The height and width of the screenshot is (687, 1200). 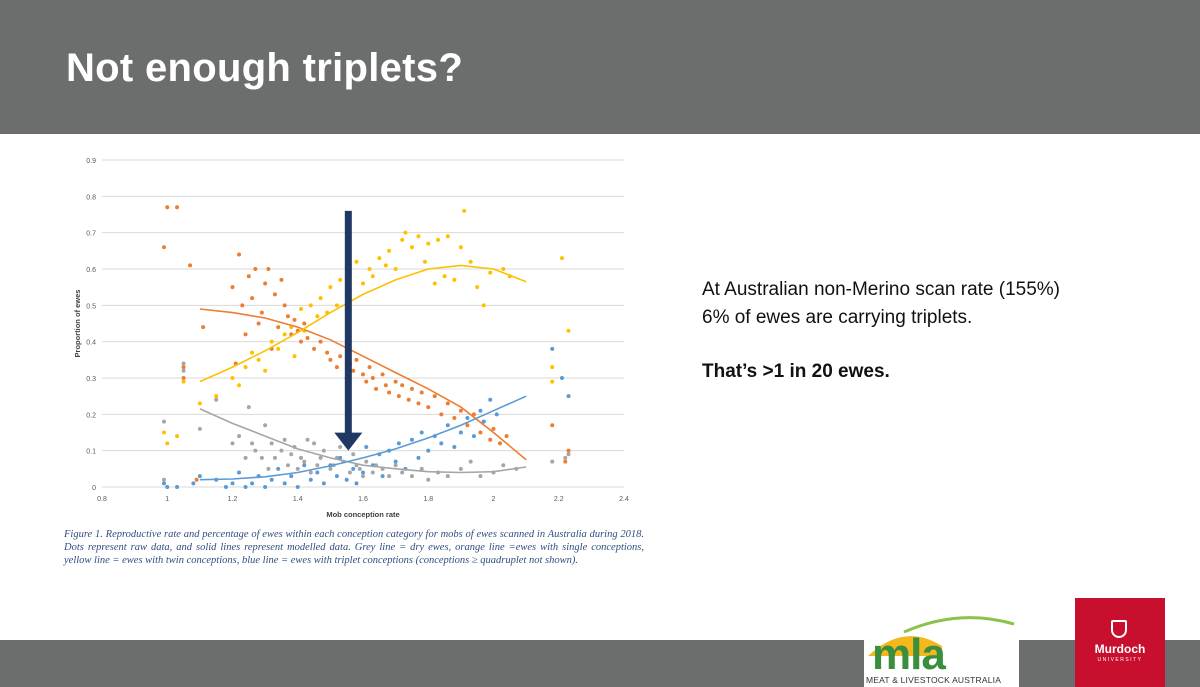 What do you see at coordinates (624, 499) in the screenshot?
I see `x-tick-label: 2.4` at bounding box center [624, 499].